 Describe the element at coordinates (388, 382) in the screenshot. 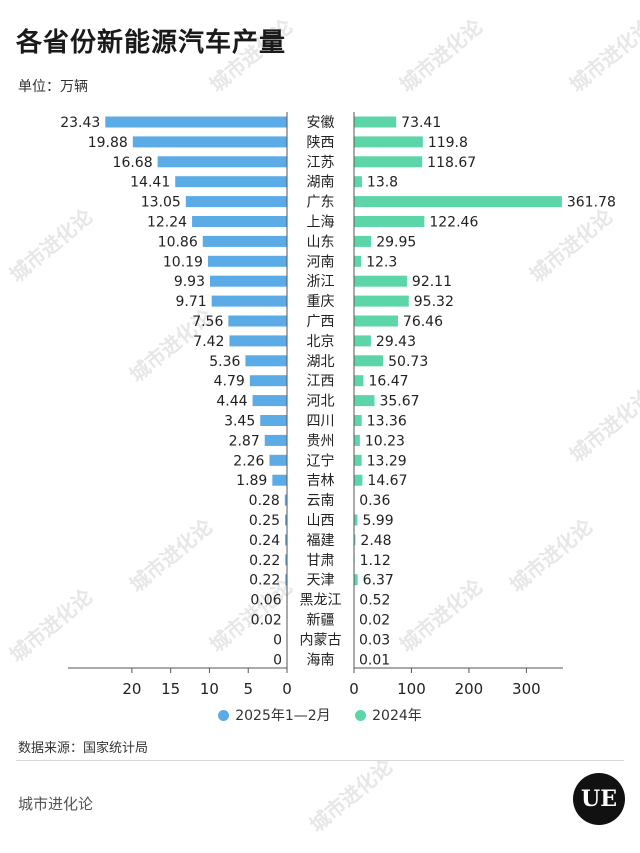

I see `value-label-2024-13: 16.47` at that location.